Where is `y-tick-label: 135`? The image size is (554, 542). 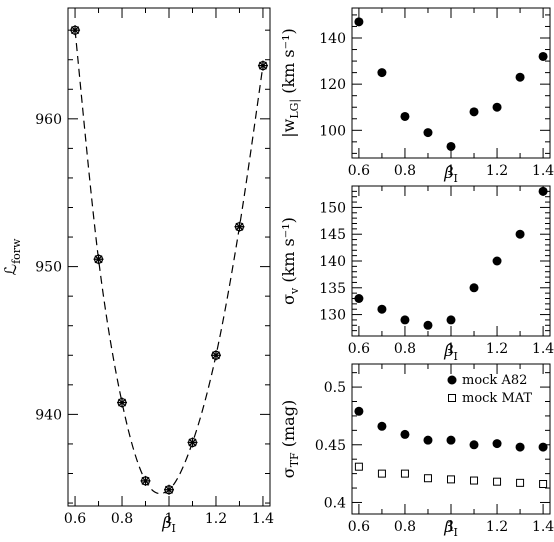 y-tick-label: 135 is located at coordinates (332, 289).